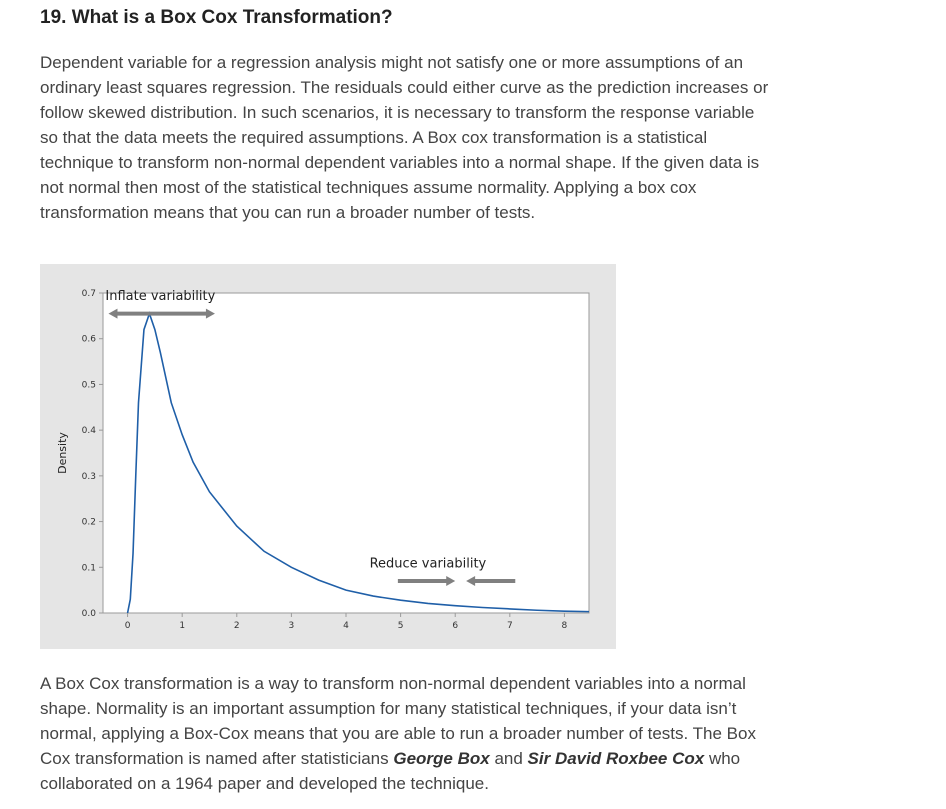 This screenshot has height=809, width=946. I want to click on annotation-label: Inflate variability, so click(160, 296).